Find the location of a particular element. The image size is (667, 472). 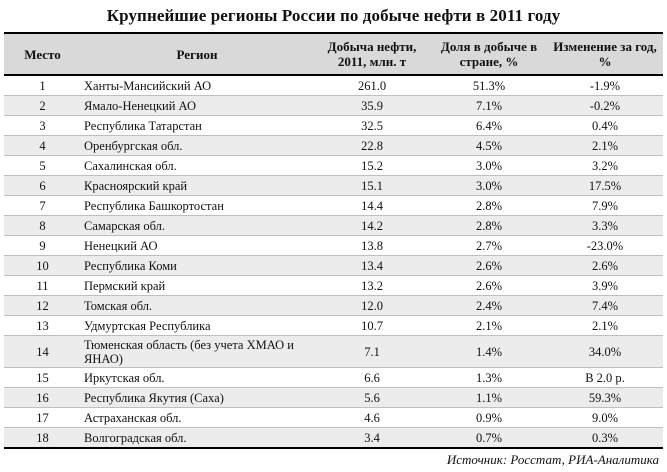

table-row: 13 Удмуртская Республика 10.7 2.1% 2.1% is located at coordinates (333, 325).